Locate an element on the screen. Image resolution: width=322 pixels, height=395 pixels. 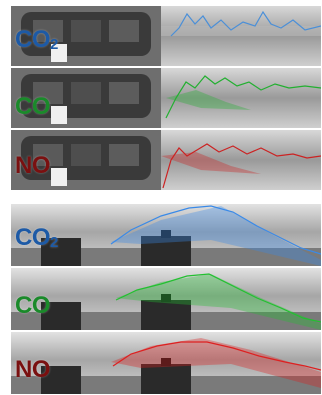
top-strip-no-label: NO is located at coordinates (33, 165).